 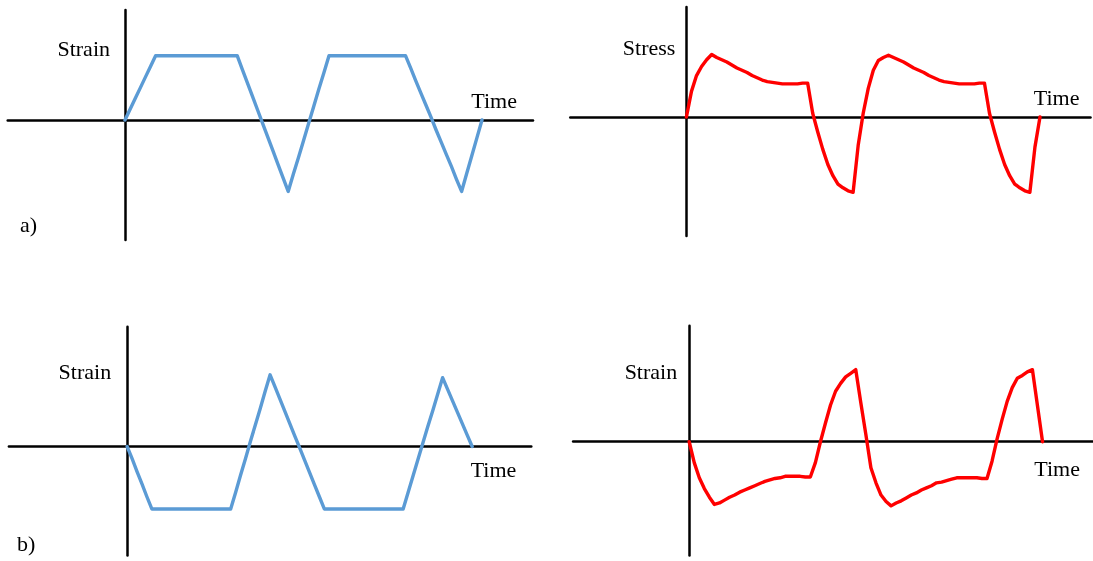 I want to click on y-axis-title: Stress, so click(x=649, y=47).